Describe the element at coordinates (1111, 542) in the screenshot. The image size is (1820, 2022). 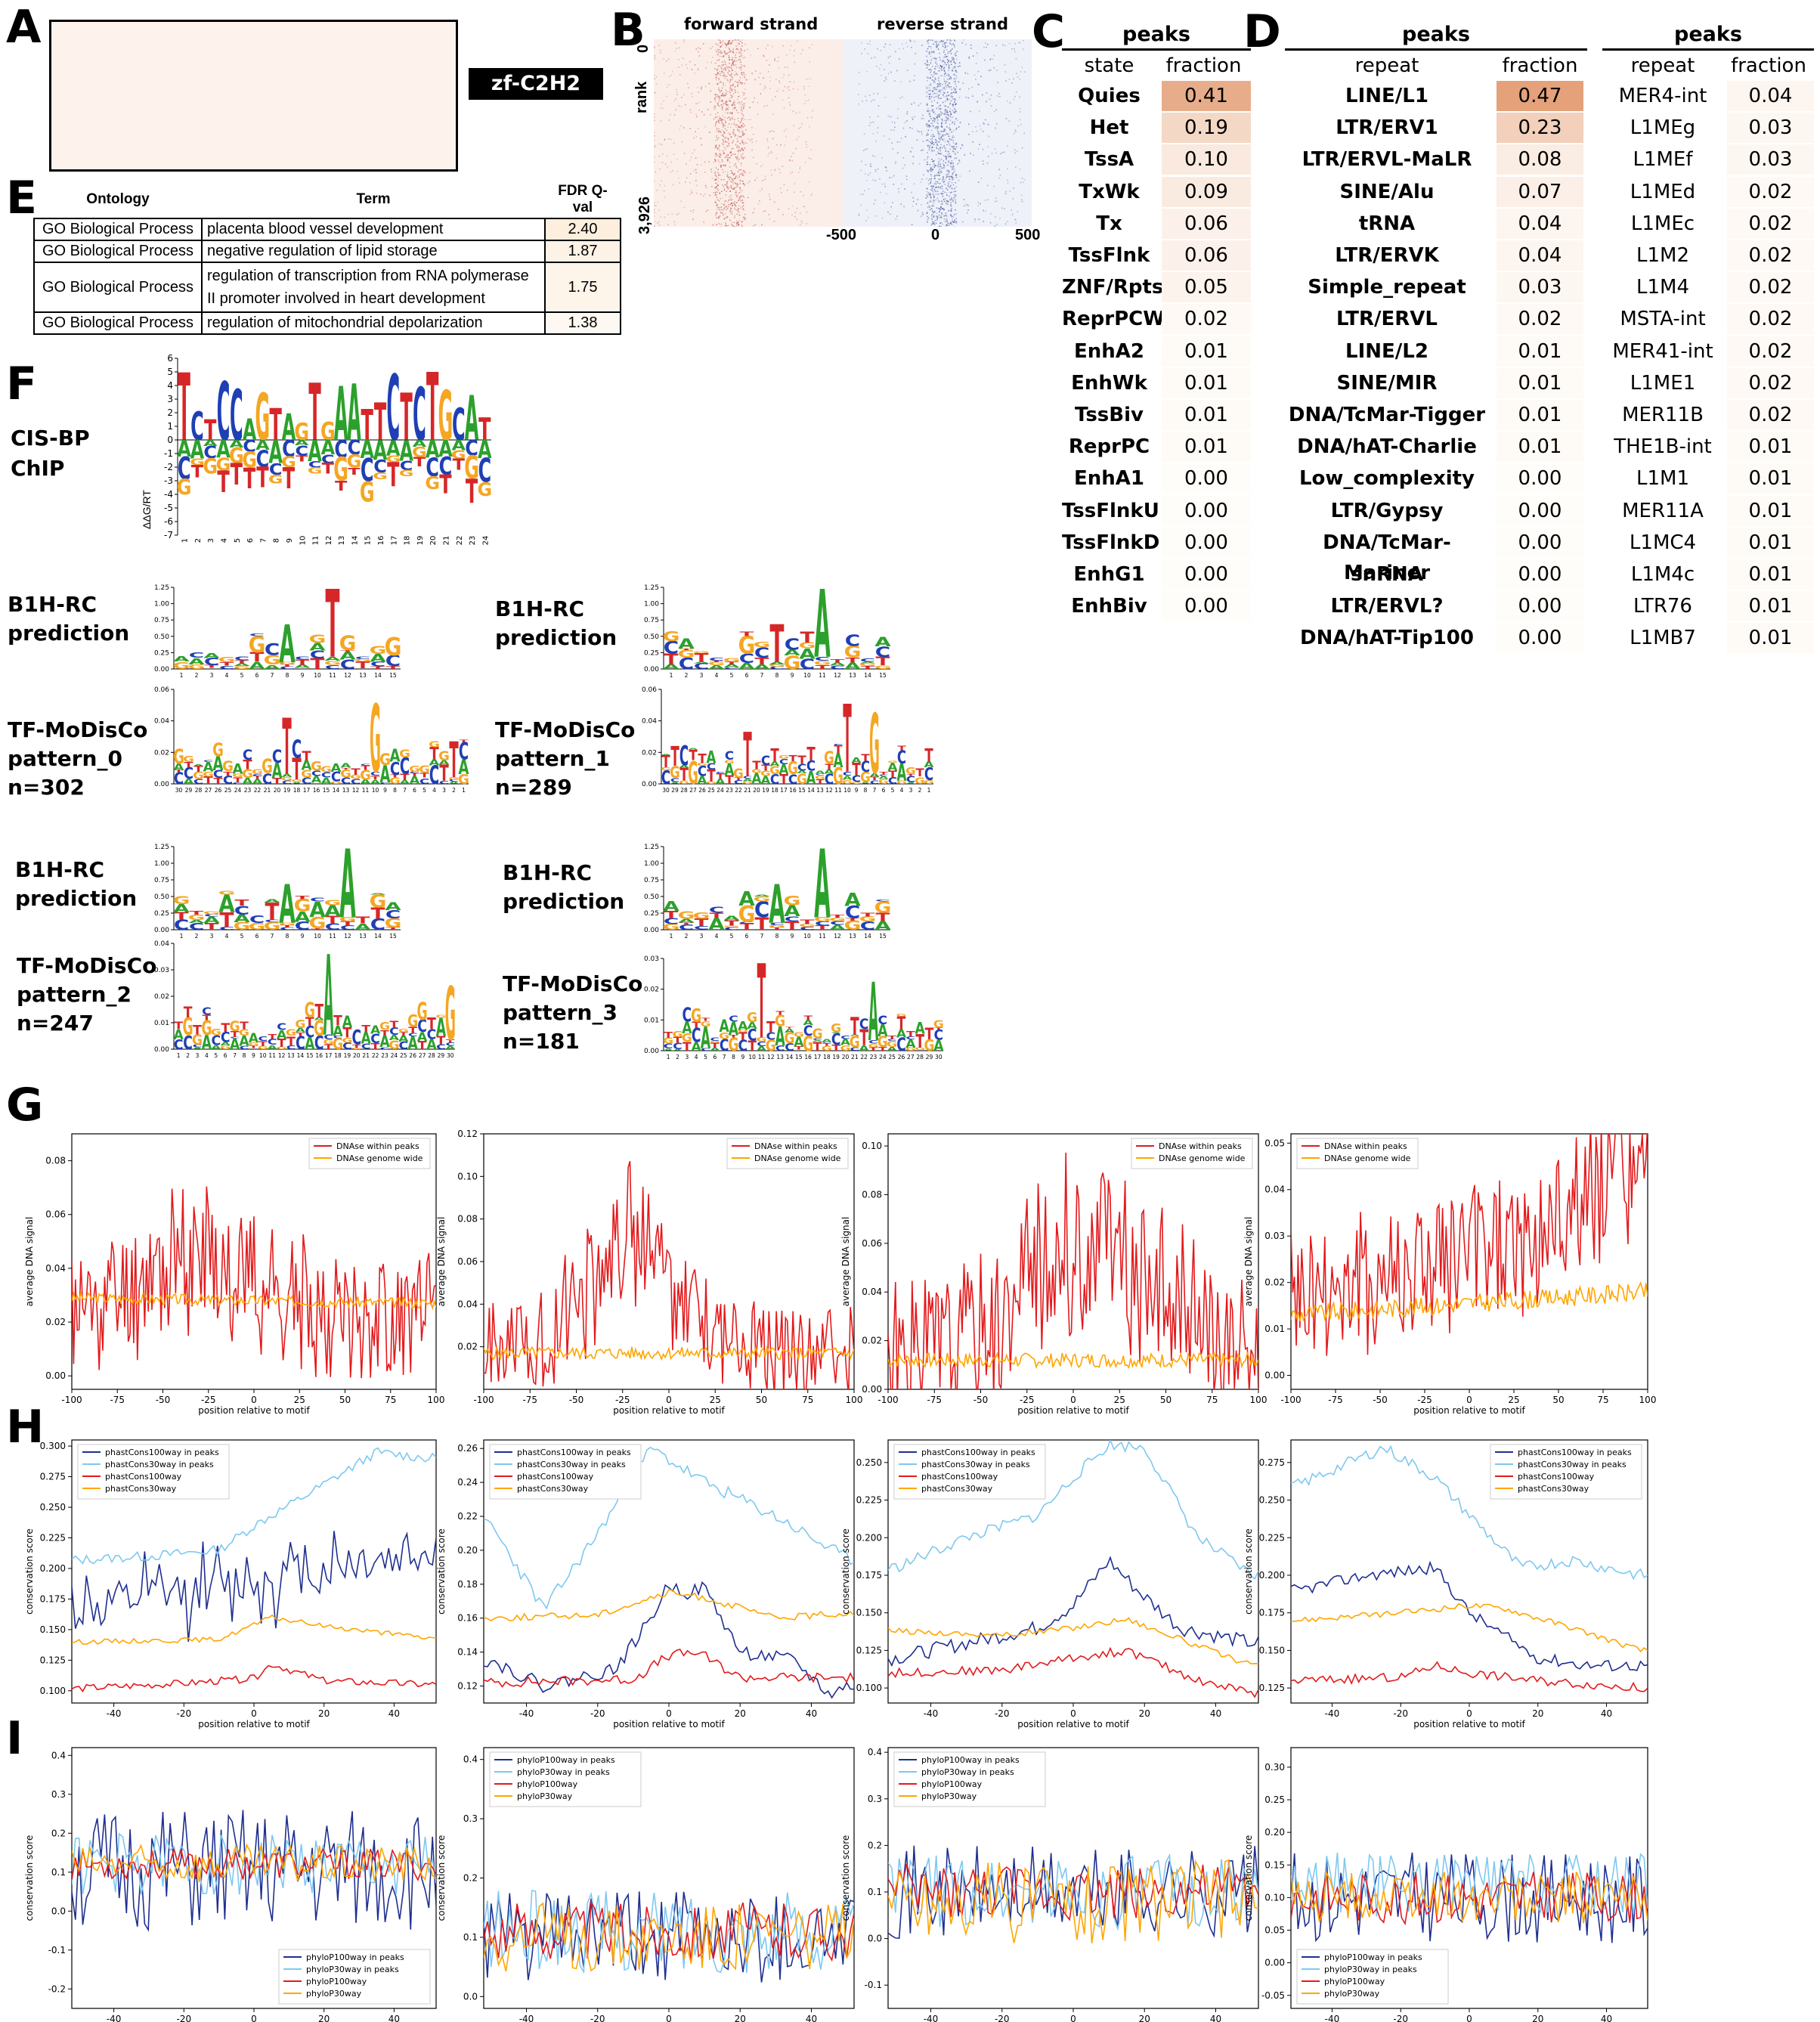
I see `c-state-cell: TssFlnkD` at that location.